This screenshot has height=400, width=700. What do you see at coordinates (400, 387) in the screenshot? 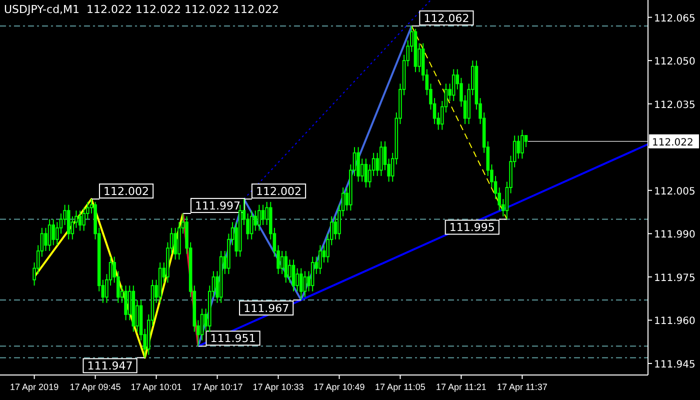
I see `x-tick-label: 17 Apr 11:05` at bounding box center [400, 387].